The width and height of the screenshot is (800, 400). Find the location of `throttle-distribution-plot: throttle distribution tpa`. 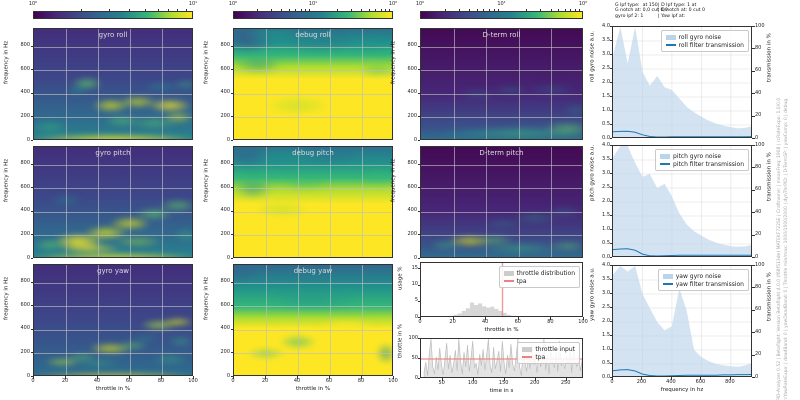

throttle-distribution-plot: throttle distribution tpa is located at coordinates (501, 289).